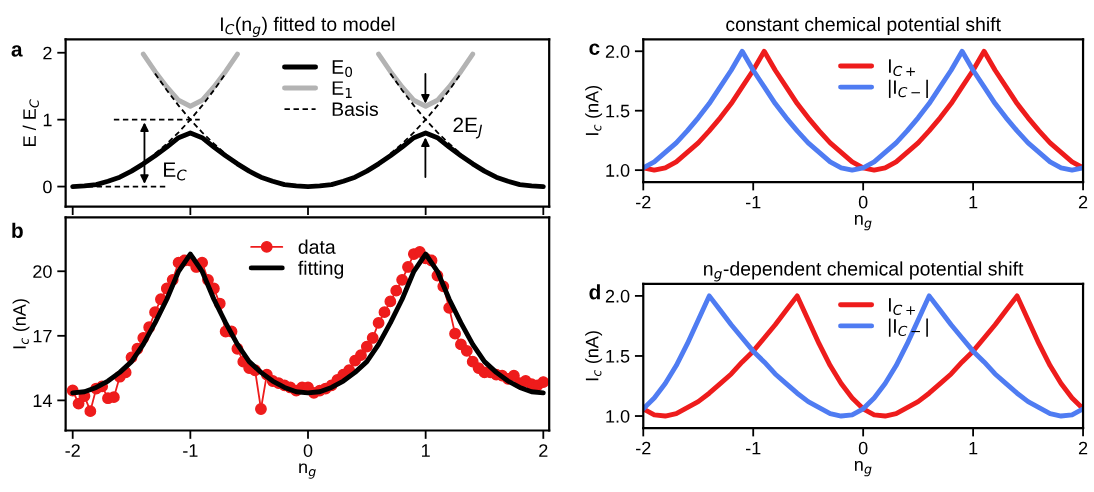  What do you see at coordinates (355, 109) in the screenshot?
I see `legend-label: Basis` at bounding box center [355, 109].